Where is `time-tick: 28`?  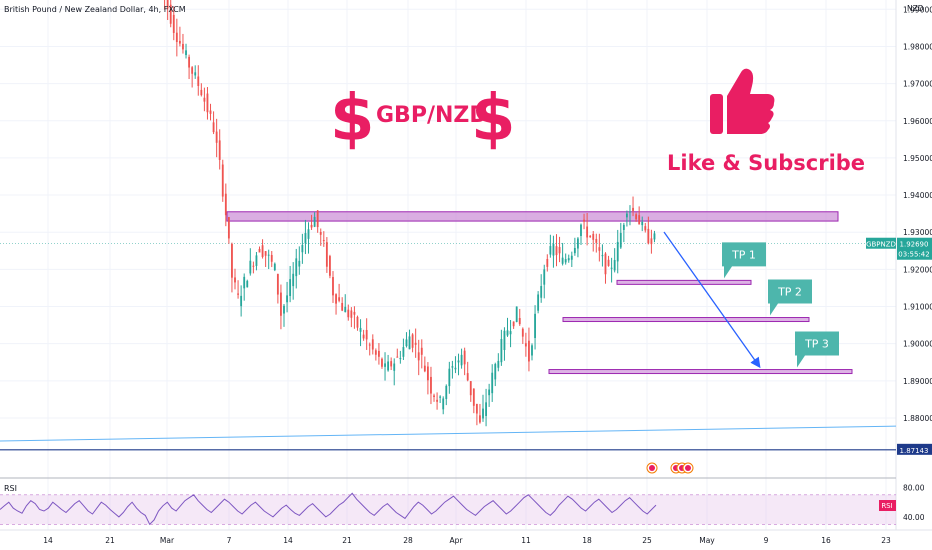
time-tick: 28 is located at coordinates (408, 540).